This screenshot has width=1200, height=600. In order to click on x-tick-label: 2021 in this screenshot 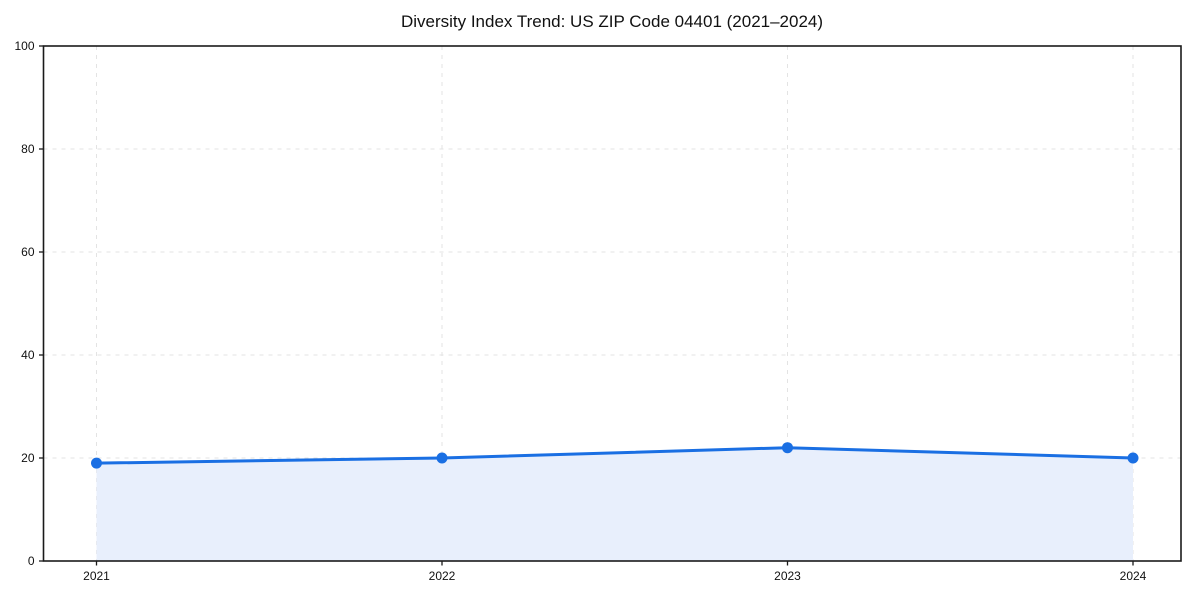, I will do `click(96, 576)`.